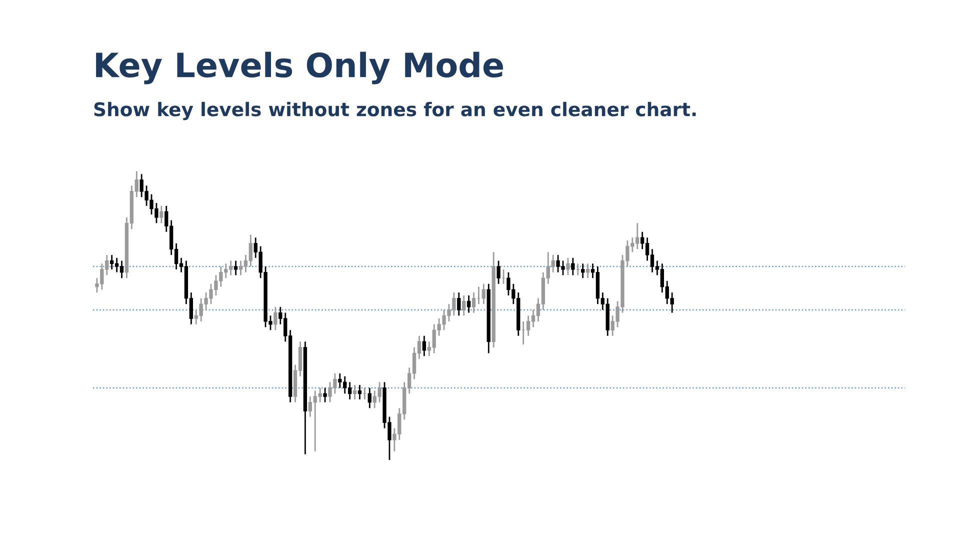  I want to click on chart-subtitle: Show key levels without zones for an even cleaner chart., so click(395, 111).